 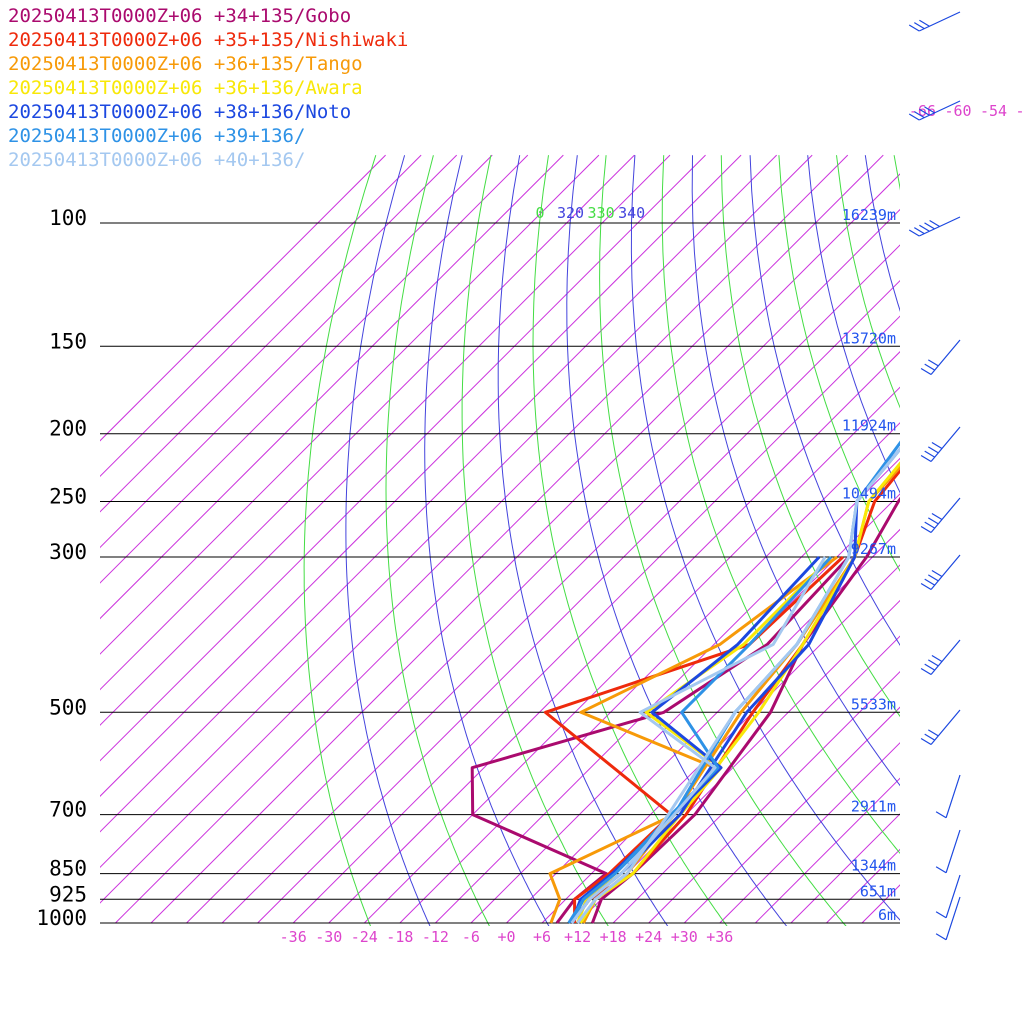 I want to click on pressure-label: 100, so click(x=68, y=218).